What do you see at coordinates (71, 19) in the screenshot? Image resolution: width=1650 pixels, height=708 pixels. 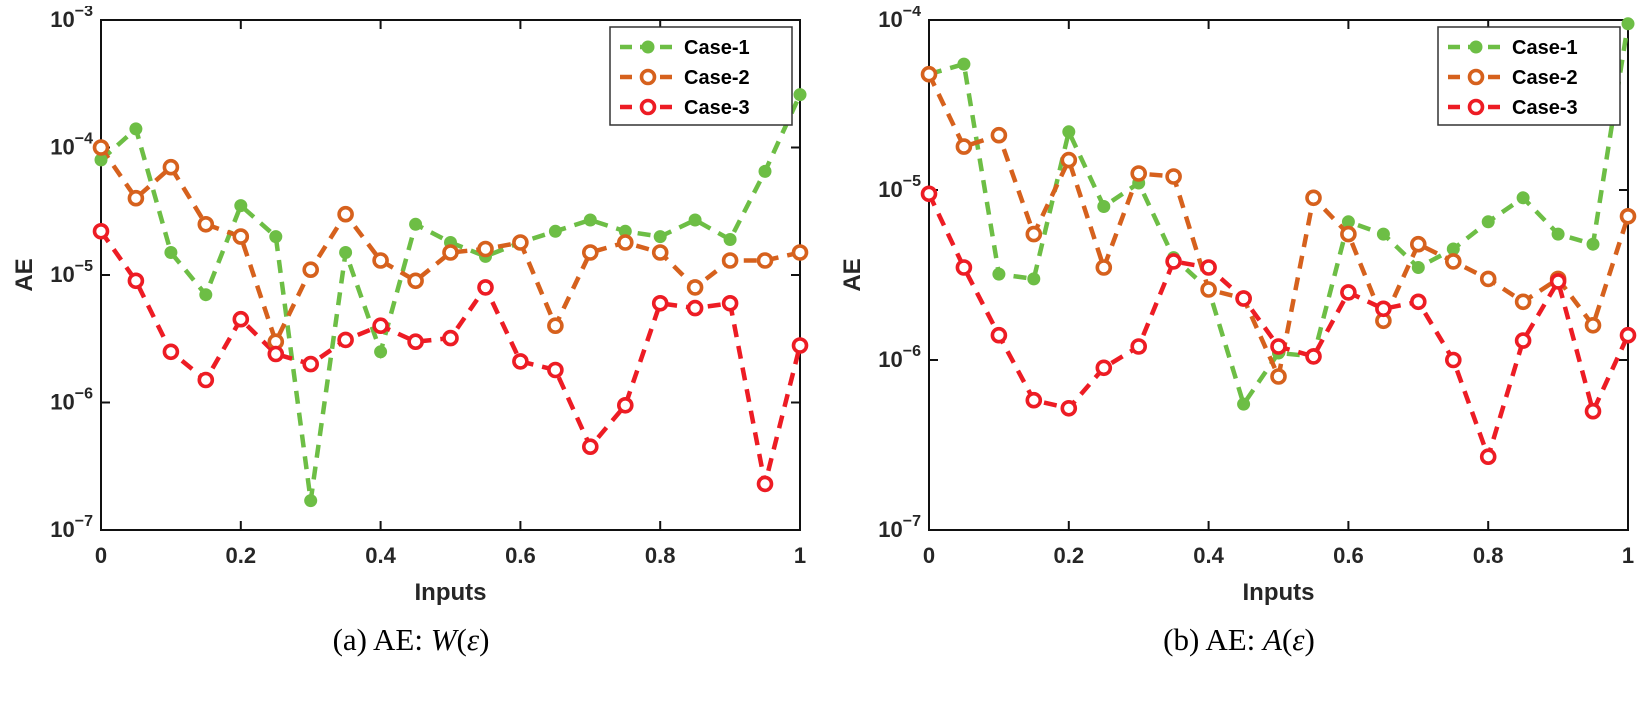 I see `y-tick-label: 10⁻³` at bounding box center [71, 19].